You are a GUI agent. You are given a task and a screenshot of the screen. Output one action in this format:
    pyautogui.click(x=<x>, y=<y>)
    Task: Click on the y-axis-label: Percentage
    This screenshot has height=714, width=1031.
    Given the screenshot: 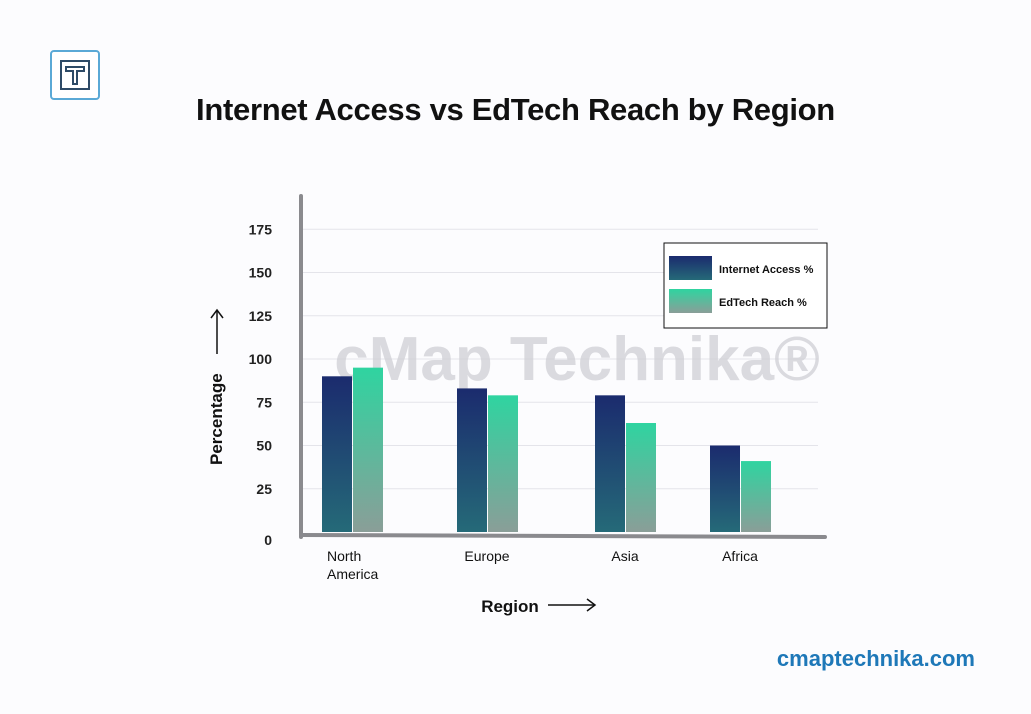 What is the action you would take?
    pyautogui.click(x=216, y=419)
    